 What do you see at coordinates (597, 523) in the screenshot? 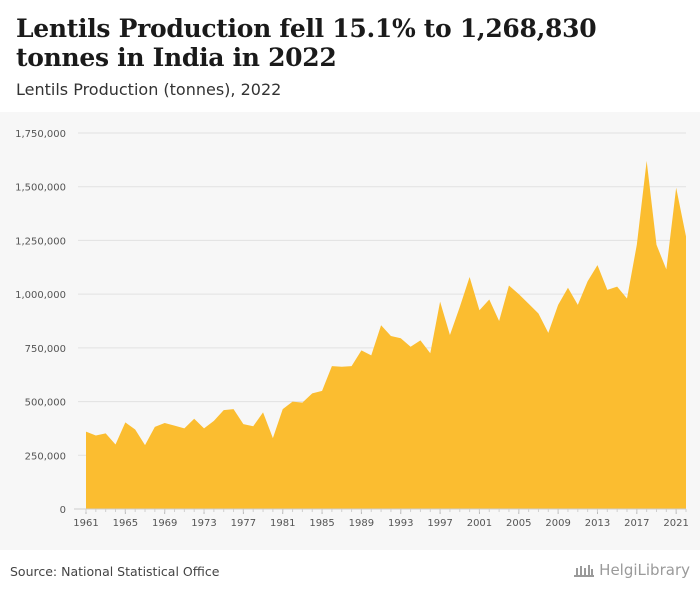
I see `x-tick-label: 2013` at bounding box center [597, 523].